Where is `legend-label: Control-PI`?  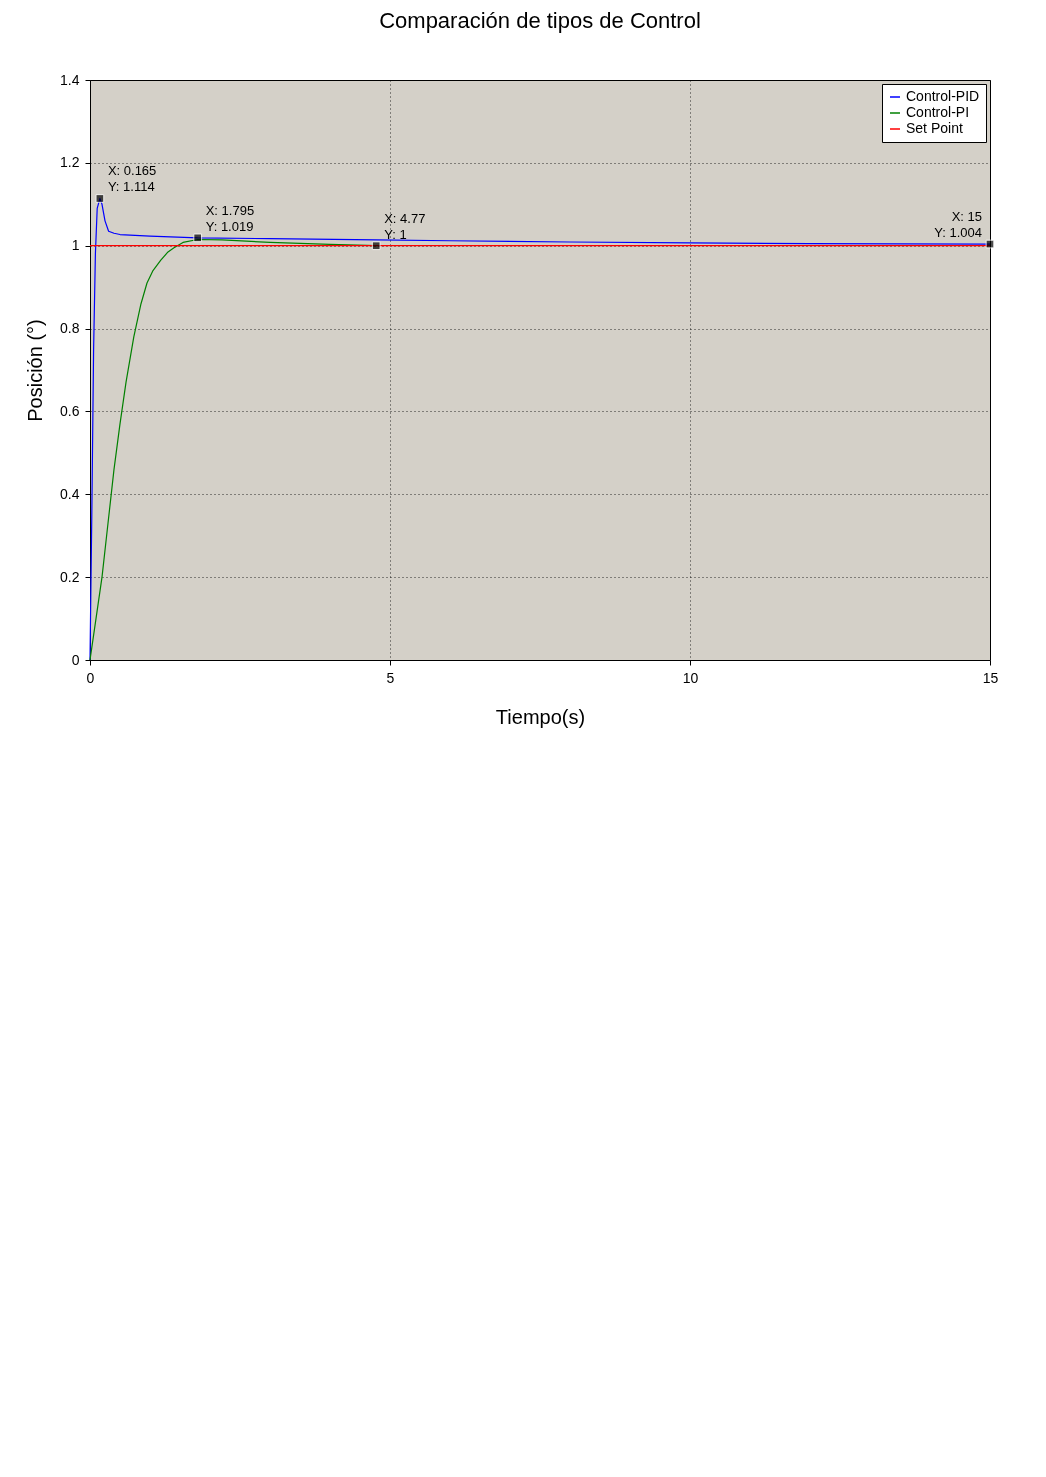 legend-label: Control-PI is located at coordinates (938, 112).